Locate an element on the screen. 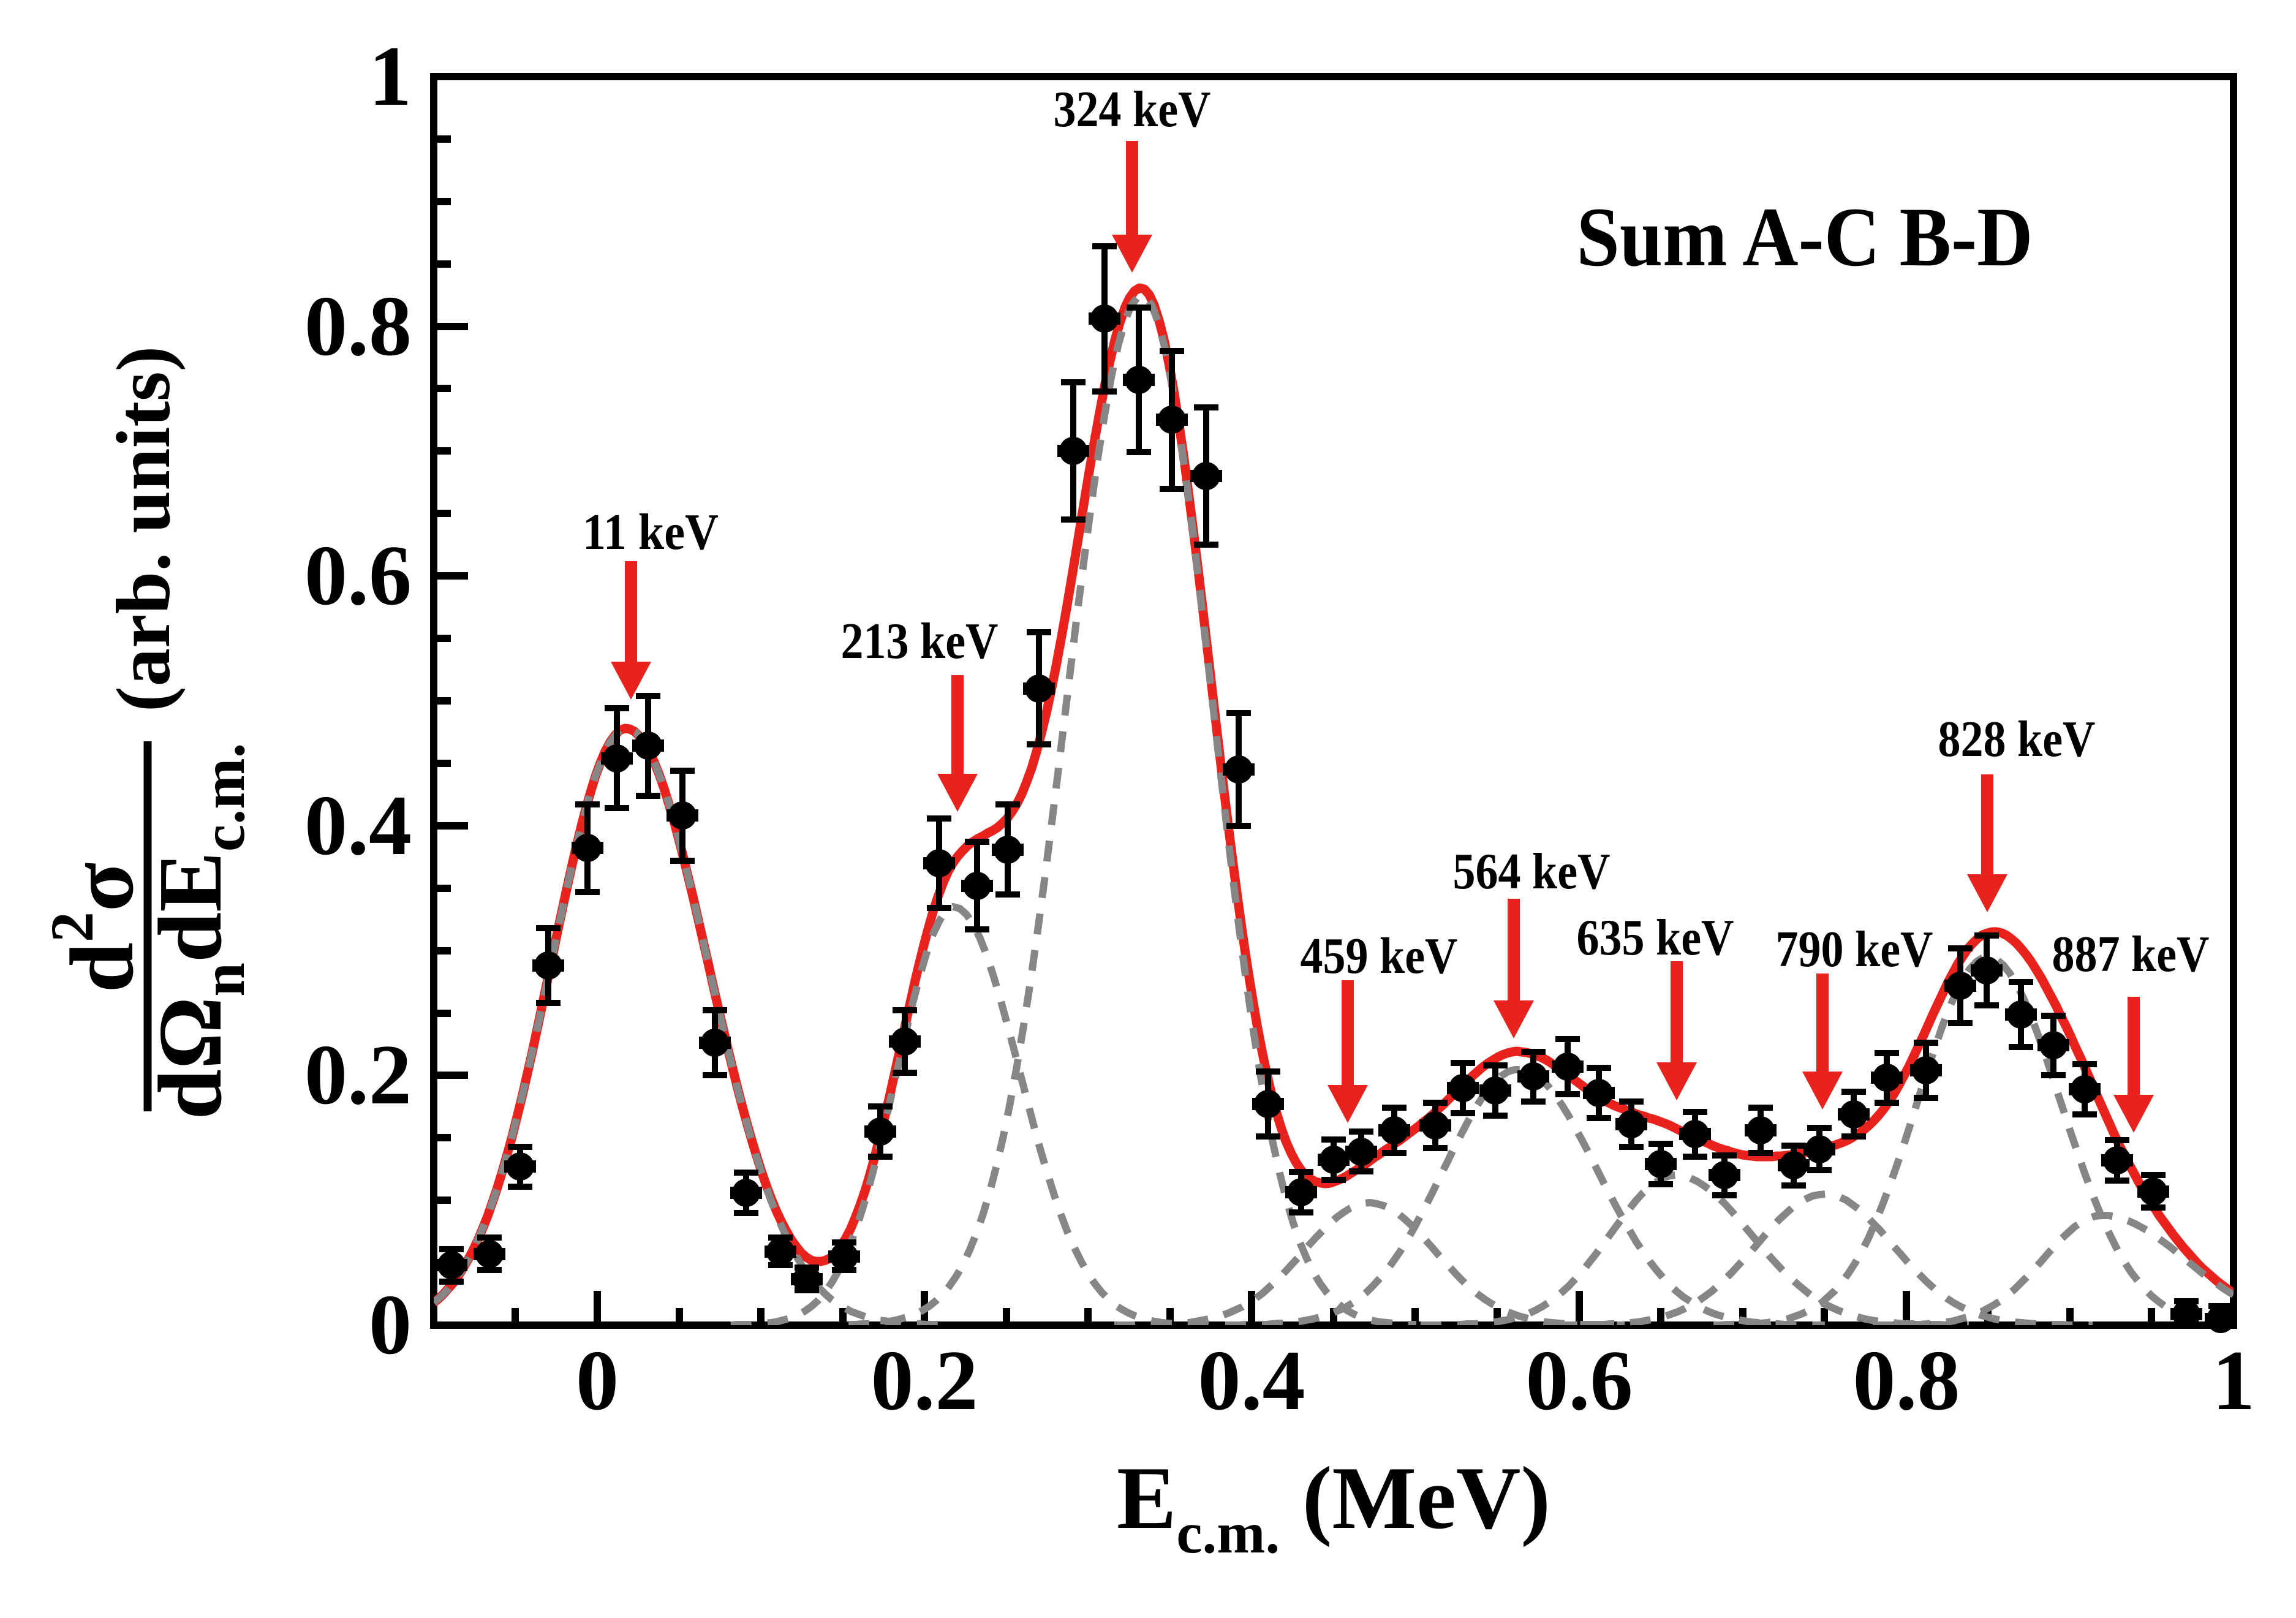 The image size is (2296, 1618). svg-text: 11 keV is located at coordinates (651, 532).